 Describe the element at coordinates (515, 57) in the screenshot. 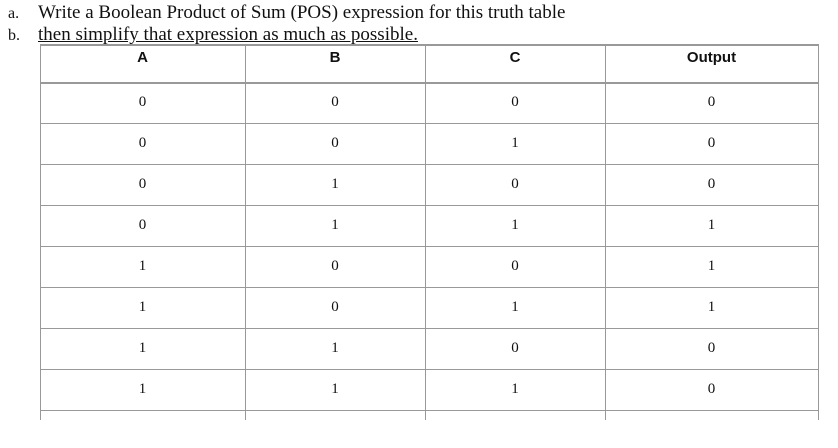

I see `header-cell: C` at that location.